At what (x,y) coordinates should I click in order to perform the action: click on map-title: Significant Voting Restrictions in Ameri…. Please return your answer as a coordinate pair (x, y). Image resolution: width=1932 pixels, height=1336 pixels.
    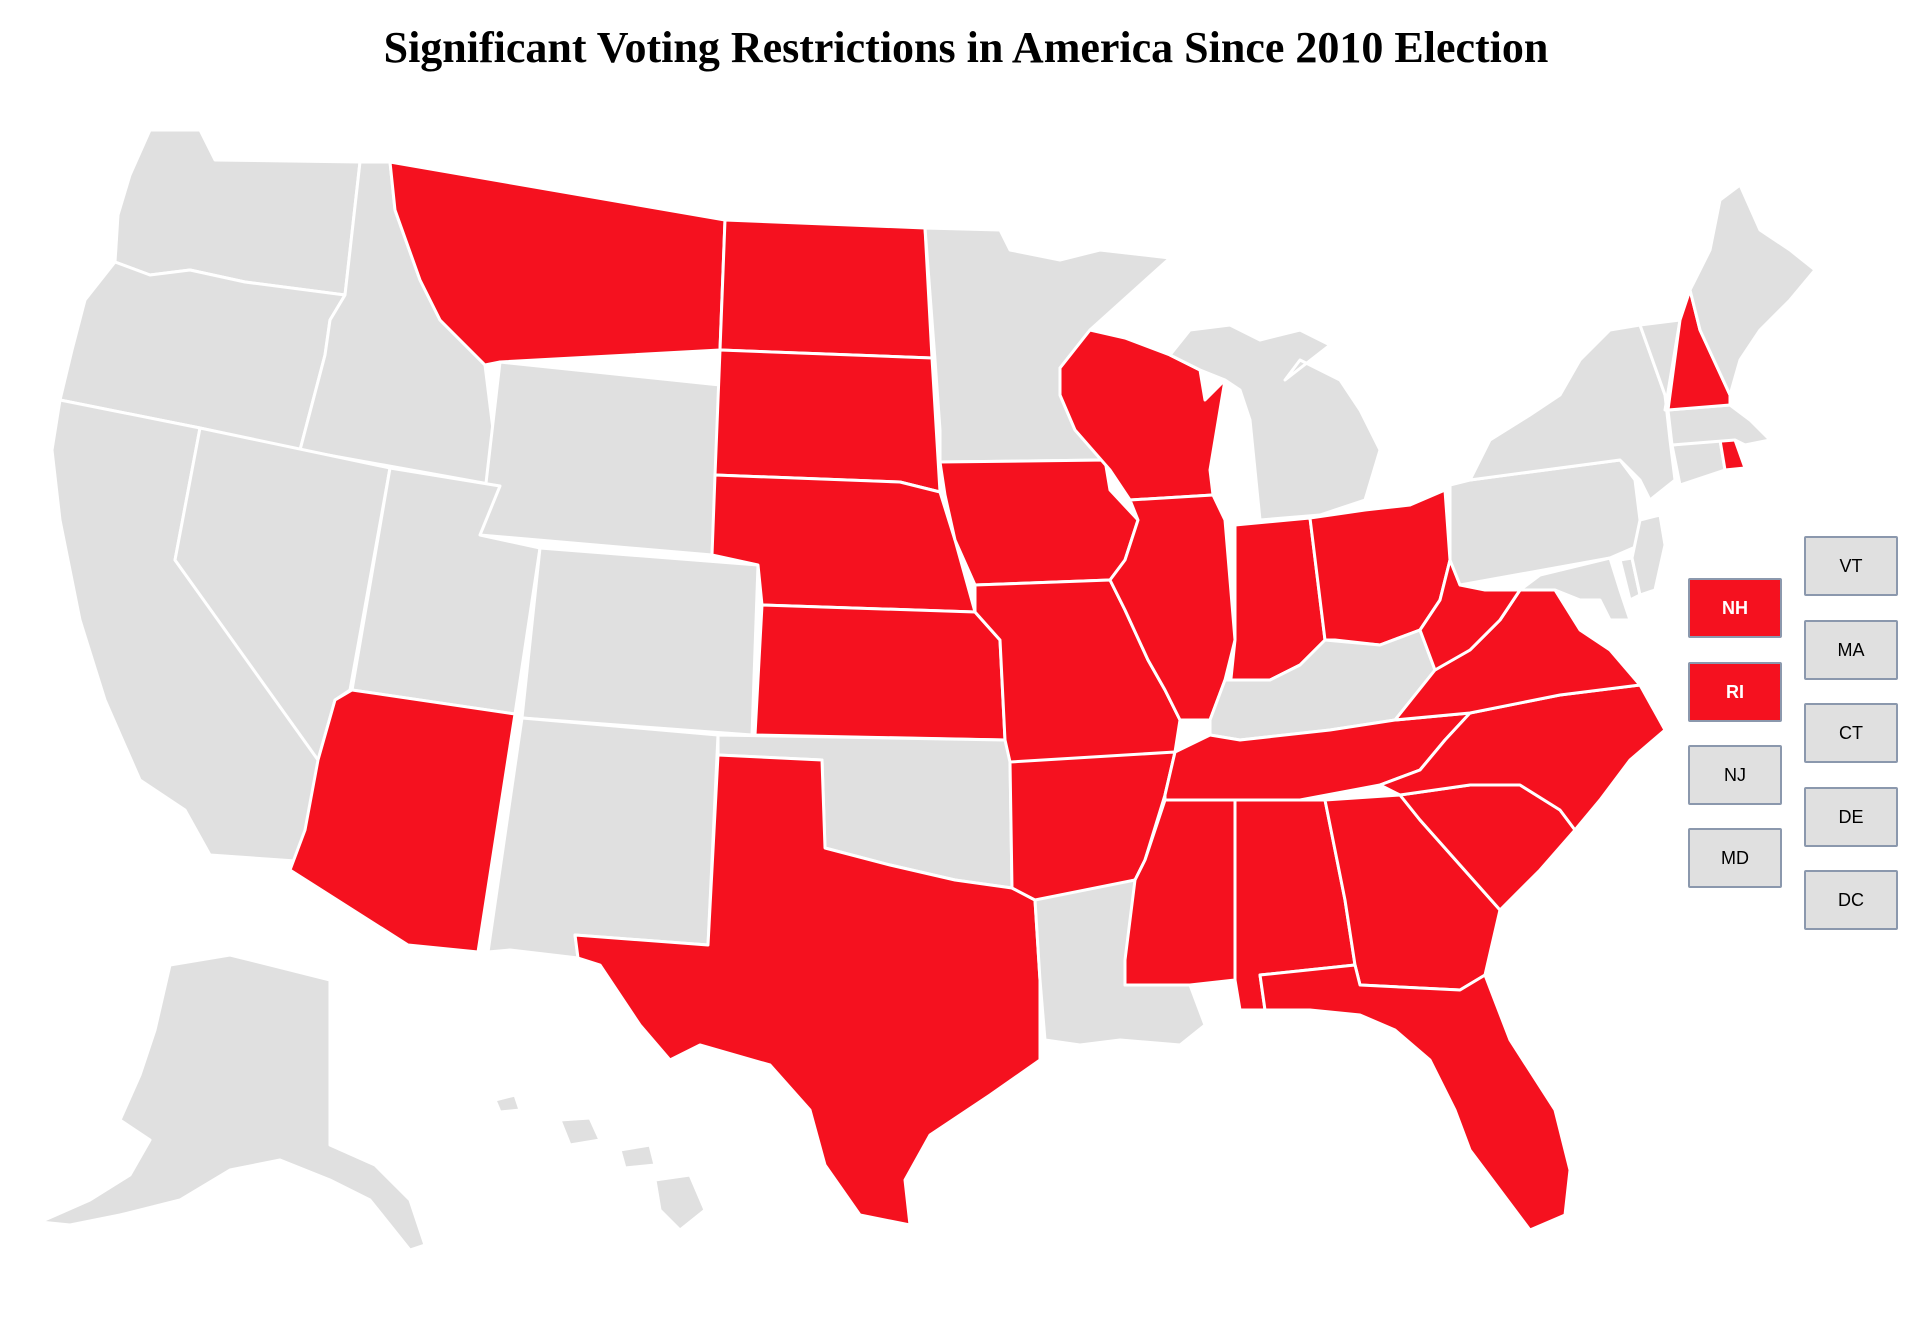
    Looking at the image, I should click on (966, 47).